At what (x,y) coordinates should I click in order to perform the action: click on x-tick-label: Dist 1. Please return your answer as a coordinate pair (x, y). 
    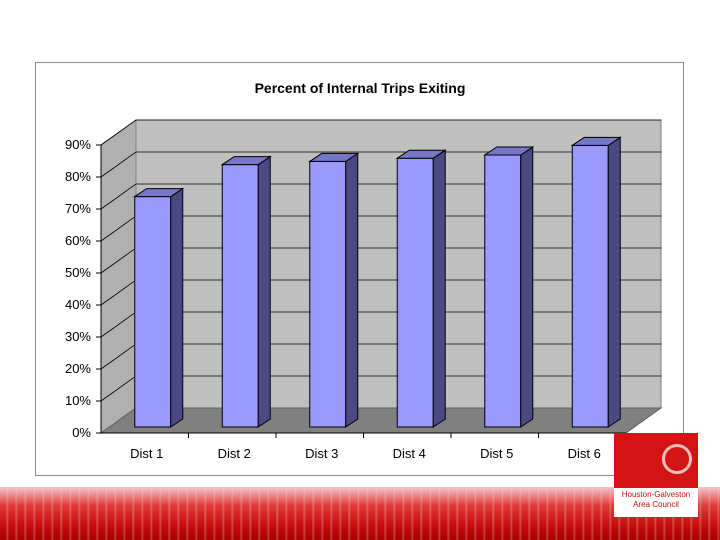
    Looking at the image, I should click on (146, 453).